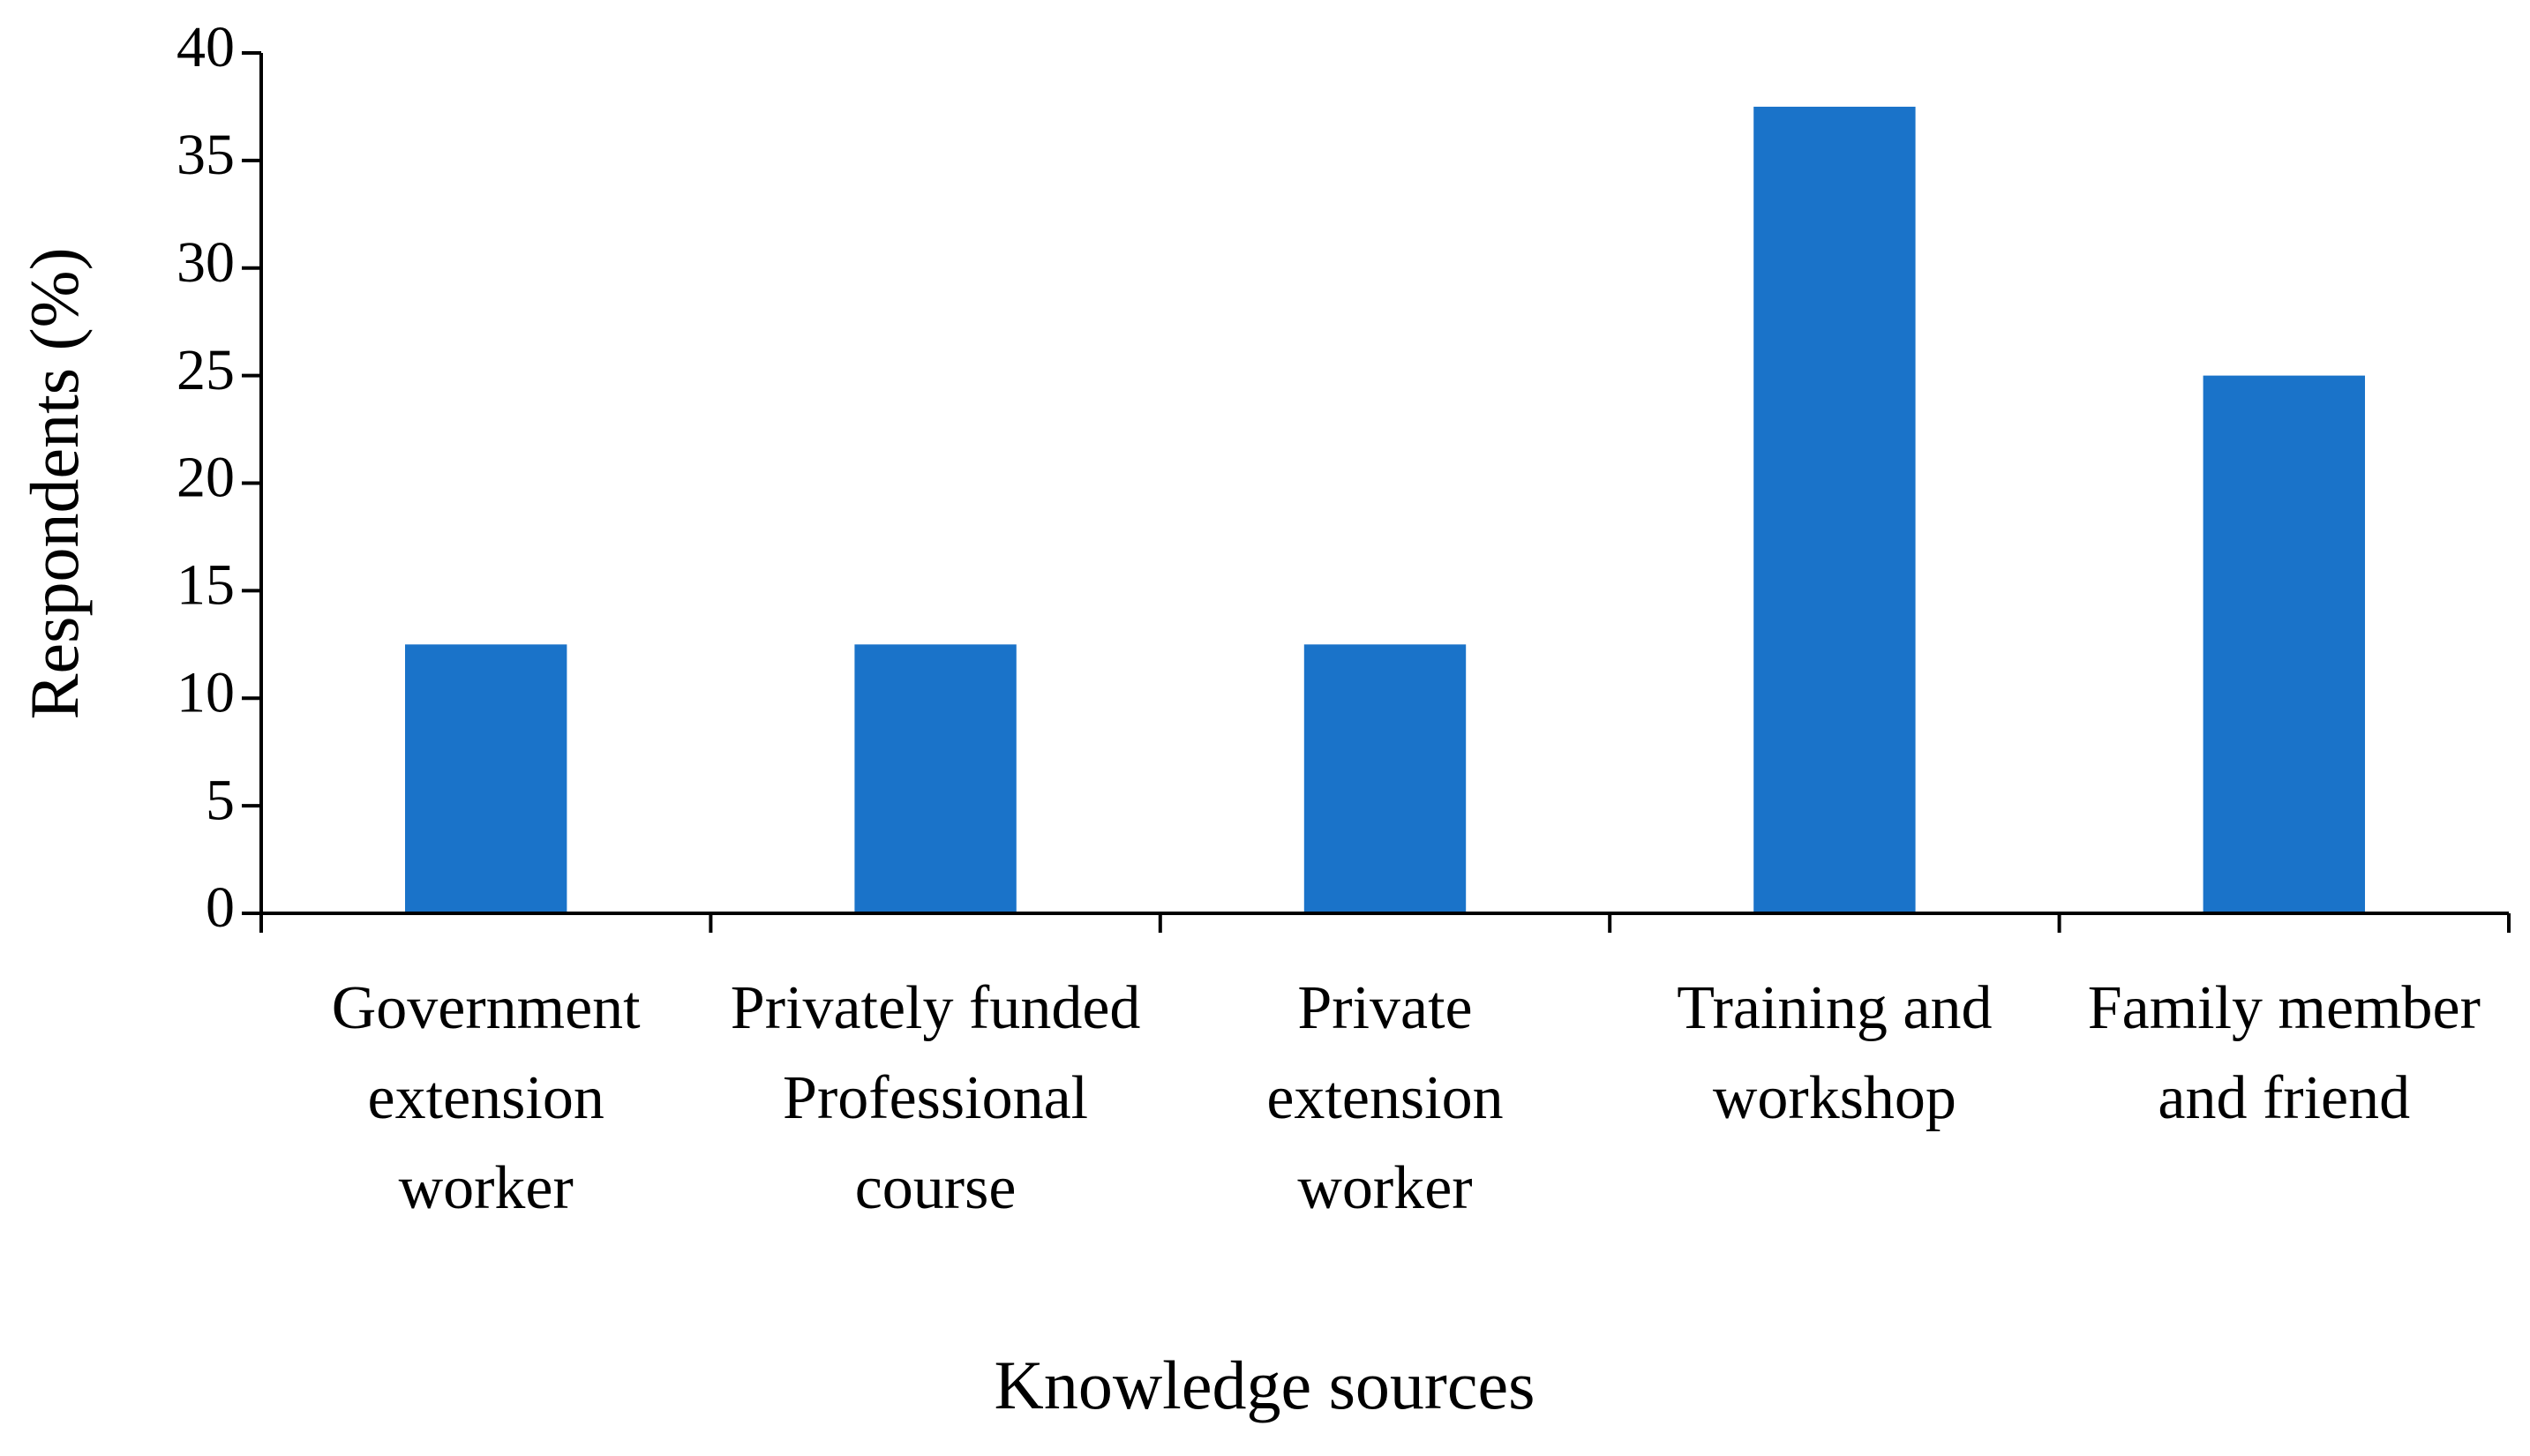 Image resolution: width=2530 pixels, height=1456 pixels. What do you see at coordinates (205, 155) in the screenshot?
I see `y-tick-label: 35` at bounding box center [205, 155].